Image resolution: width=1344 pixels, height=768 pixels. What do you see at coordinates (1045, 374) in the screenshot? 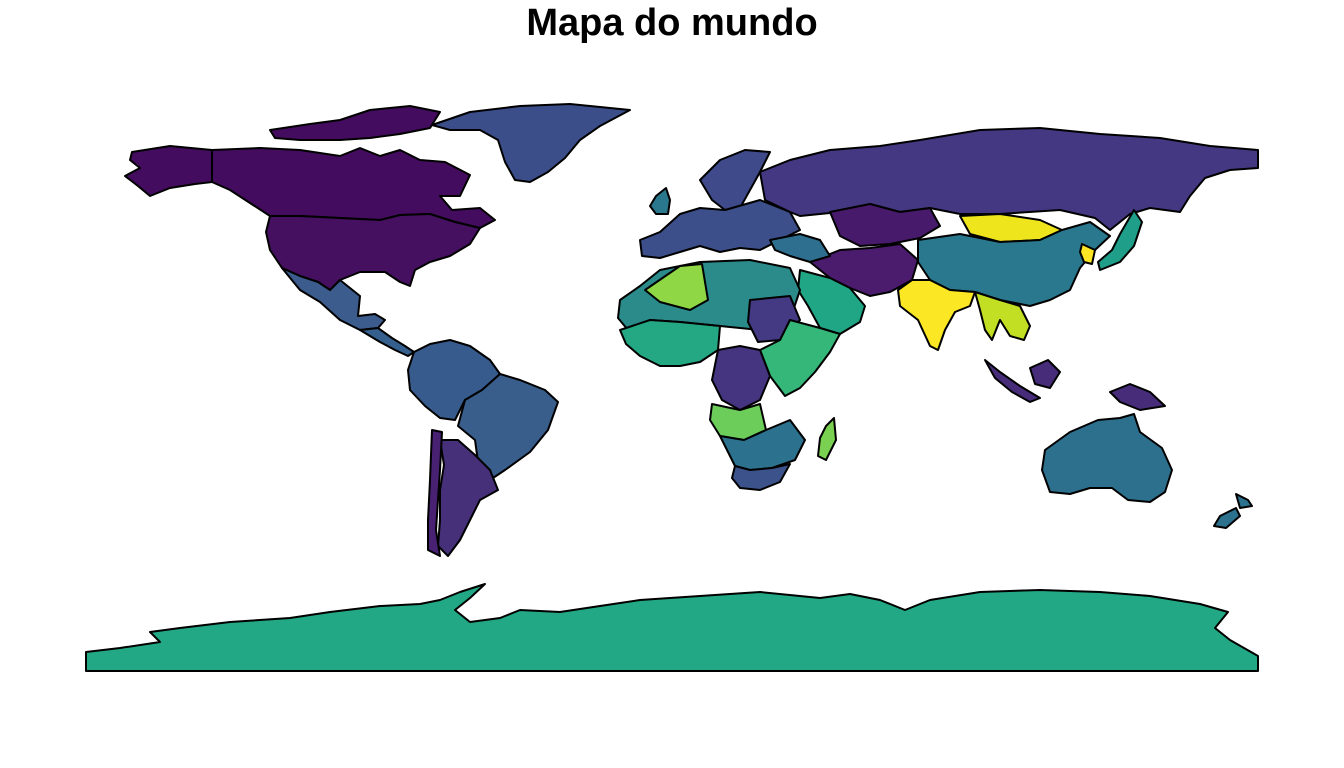
I see `region-indonesia-borneo` at bounding box center [1045, 374].